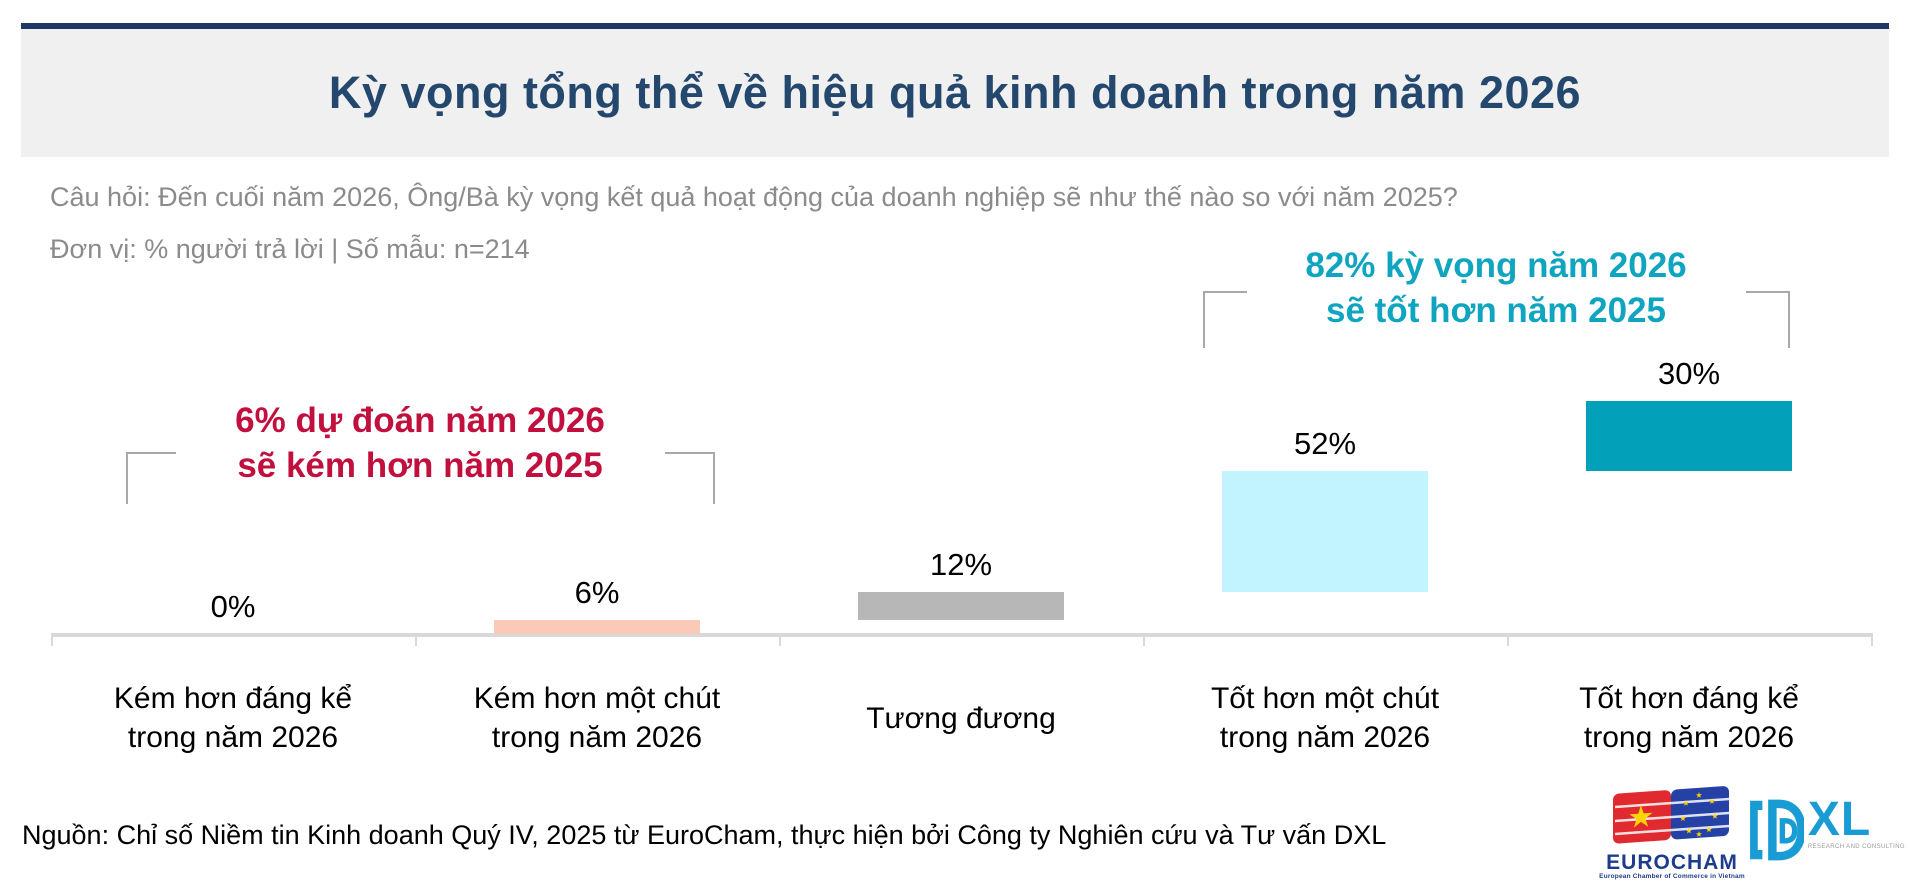 The width and height of the screenshot is (1910, 896). Describe the element at coordinates (1768, 319) in the screenshot. I see `annotation-positive-bracket-right` at that location.